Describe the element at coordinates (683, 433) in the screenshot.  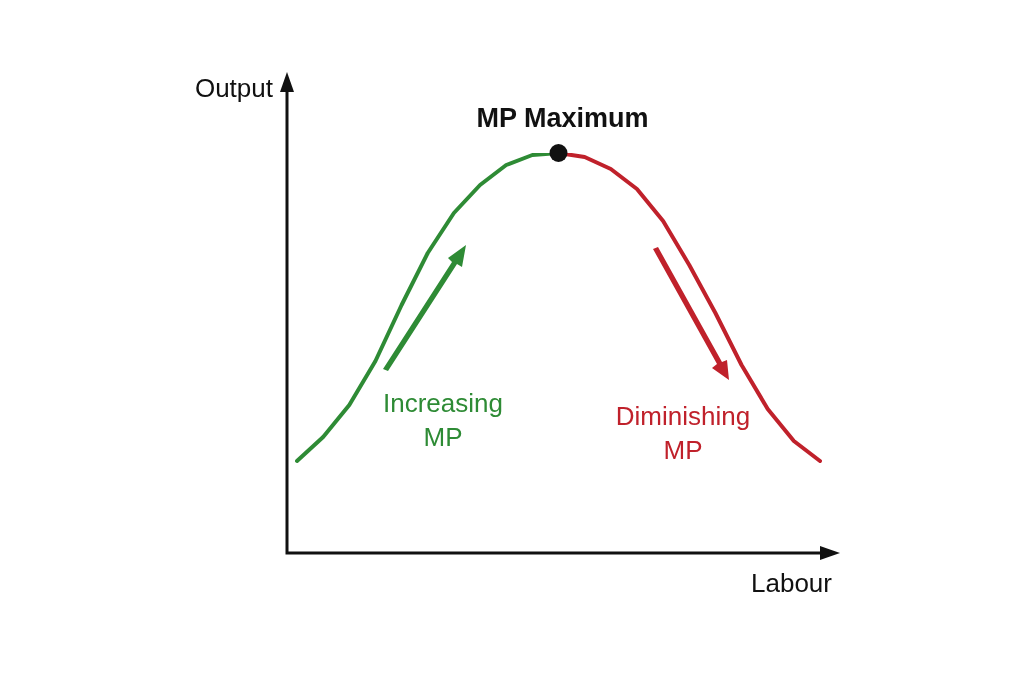
I see `series-label: Diminishing MP` at that location.